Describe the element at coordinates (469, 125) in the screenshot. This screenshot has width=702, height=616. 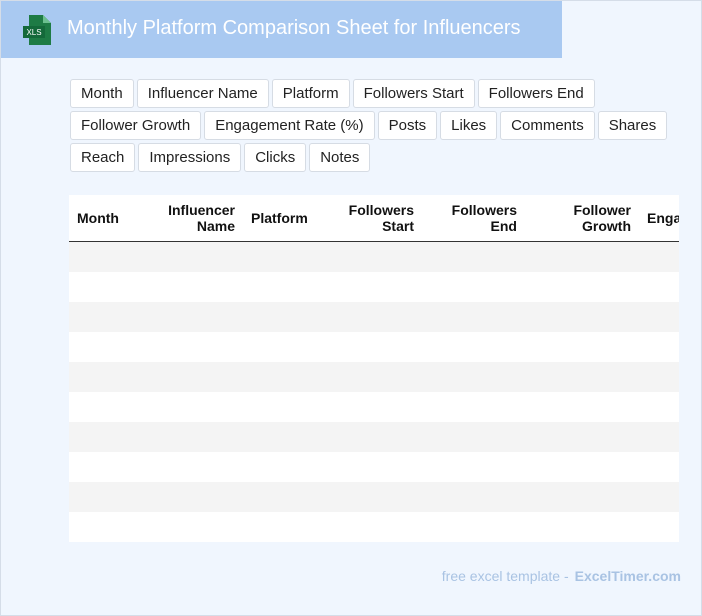
I see `tag: Likes` at that location.